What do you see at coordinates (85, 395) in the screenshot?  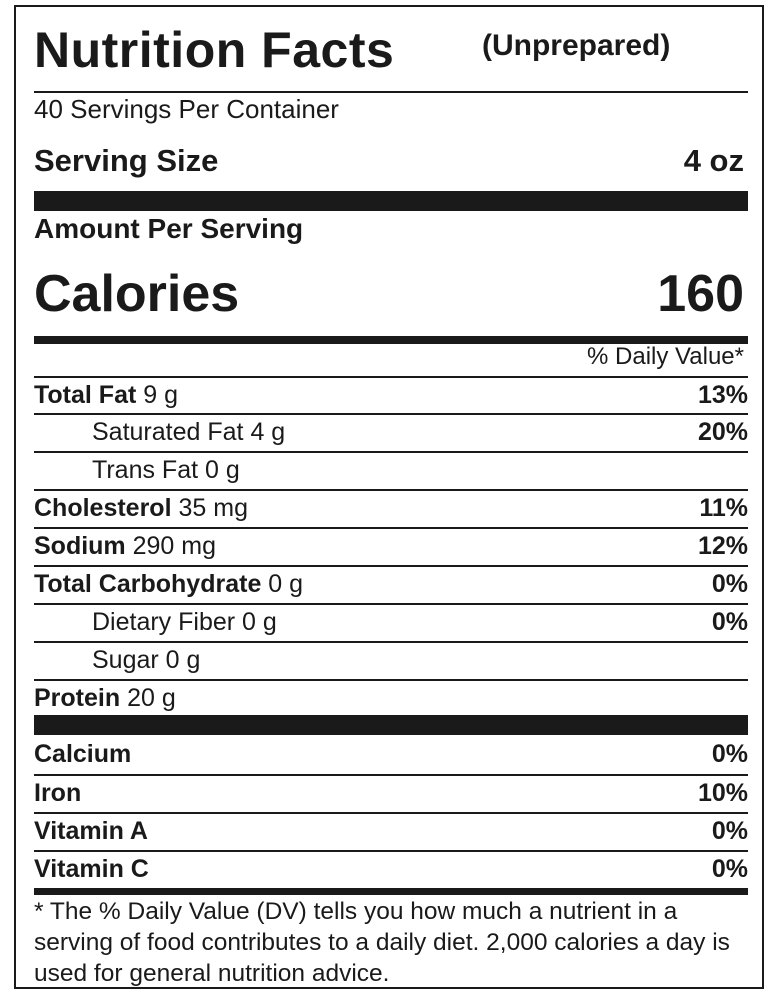 I see `nutrient-name: Total Fat` at bounding box center [85, 395].